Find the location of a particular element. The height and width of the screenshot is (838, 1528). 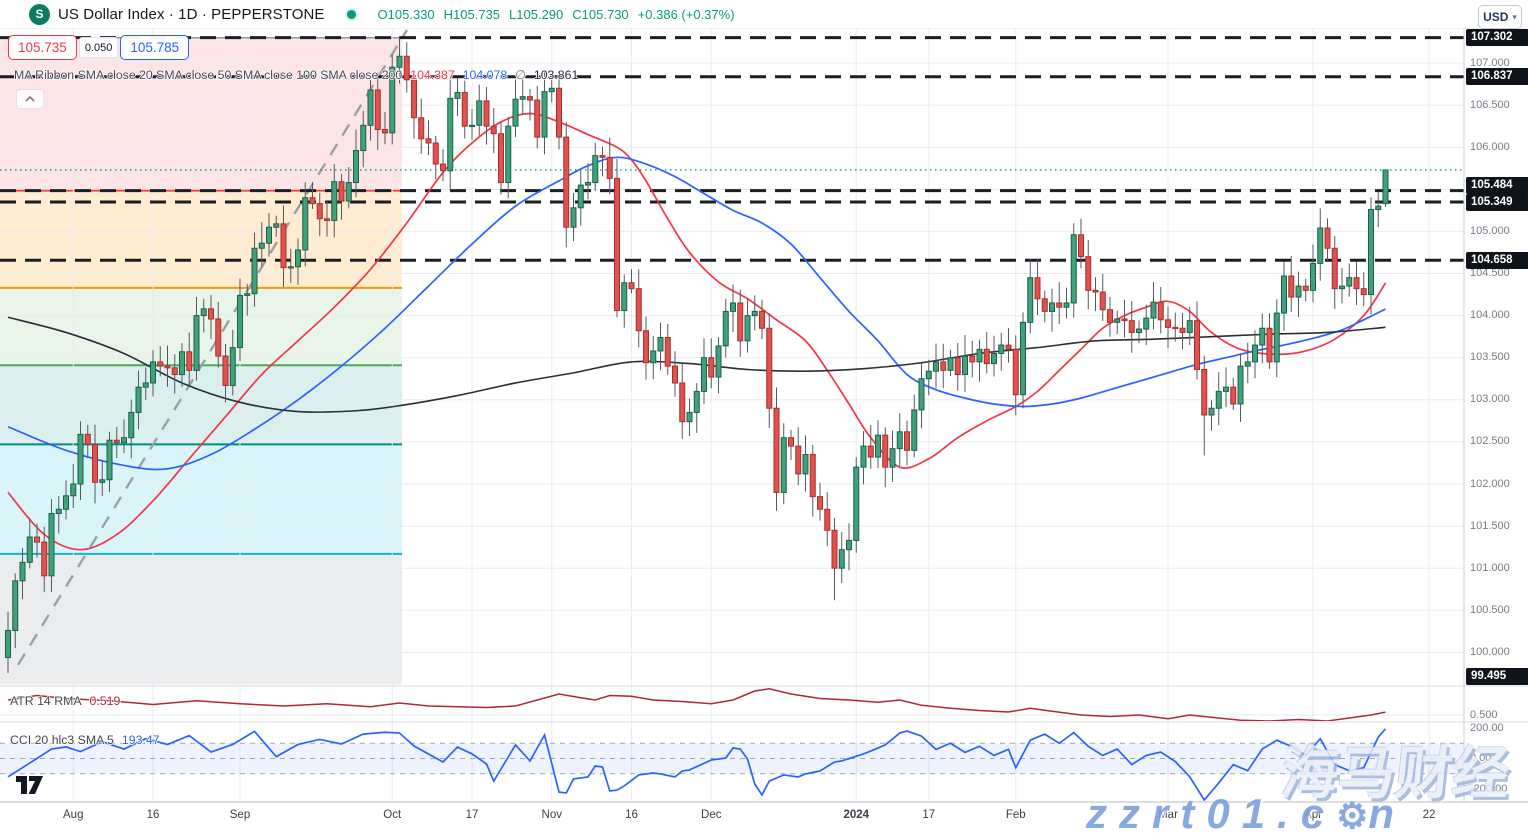

order-panel: 105.735 0.050 105.785 is located at coordinates (99, 47).